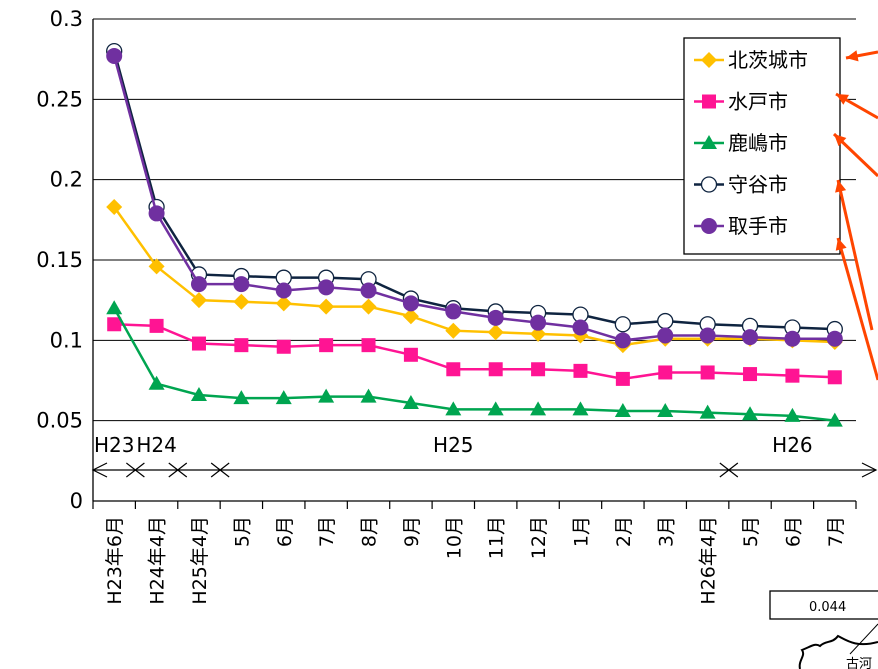  I want to click on legend-label: 守谷市, so click(758, 185).